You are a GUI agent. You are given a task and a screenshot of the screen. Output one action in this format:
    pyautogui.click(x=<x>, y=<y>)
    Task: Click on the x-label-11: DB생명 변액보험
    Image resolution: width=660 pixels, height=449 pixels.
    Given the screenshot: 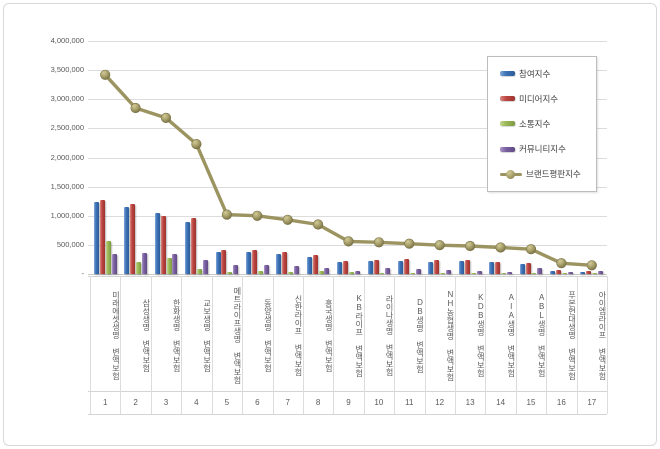 What is the action you would take?
    pyautogui.click(x=420, y=335)
    